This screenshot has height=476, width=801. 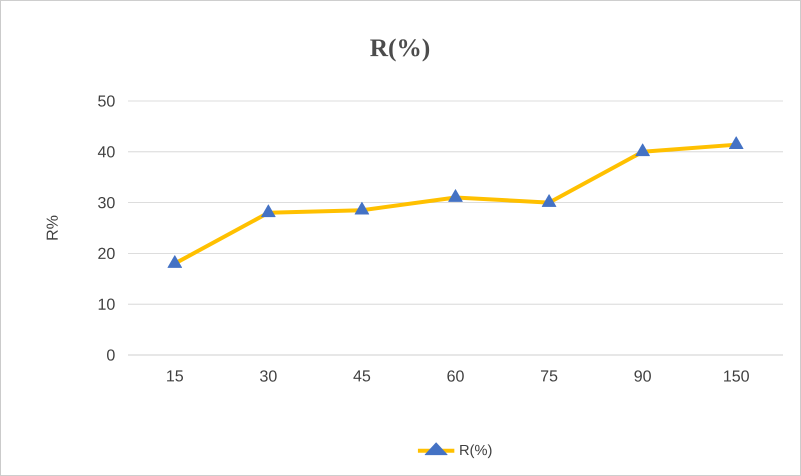 What do you see at coordinates (400, 50) in the screenshot?
I see `chart-title: R(%)` at bounding box center [400, 50].